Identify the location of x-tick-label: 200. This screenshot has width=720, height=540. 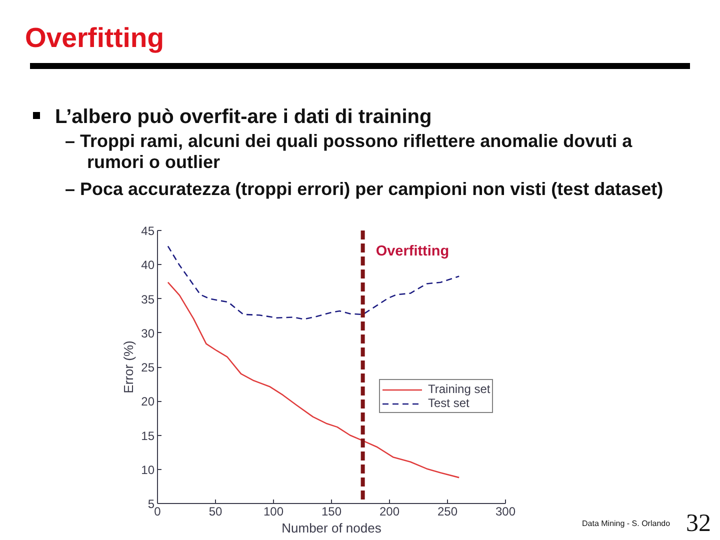
(389, 511).